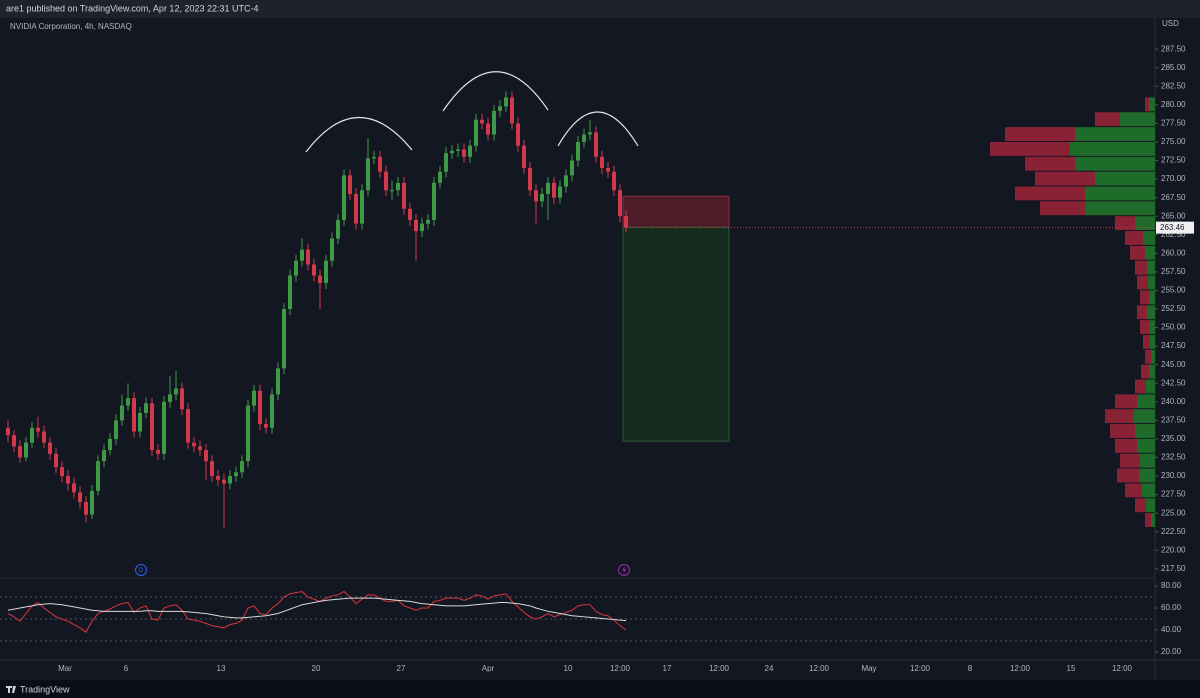 Image resolution: width=1200 pixels, height=698 pixels. I want to click on x-tick-label: 15, so click(1071, 668).